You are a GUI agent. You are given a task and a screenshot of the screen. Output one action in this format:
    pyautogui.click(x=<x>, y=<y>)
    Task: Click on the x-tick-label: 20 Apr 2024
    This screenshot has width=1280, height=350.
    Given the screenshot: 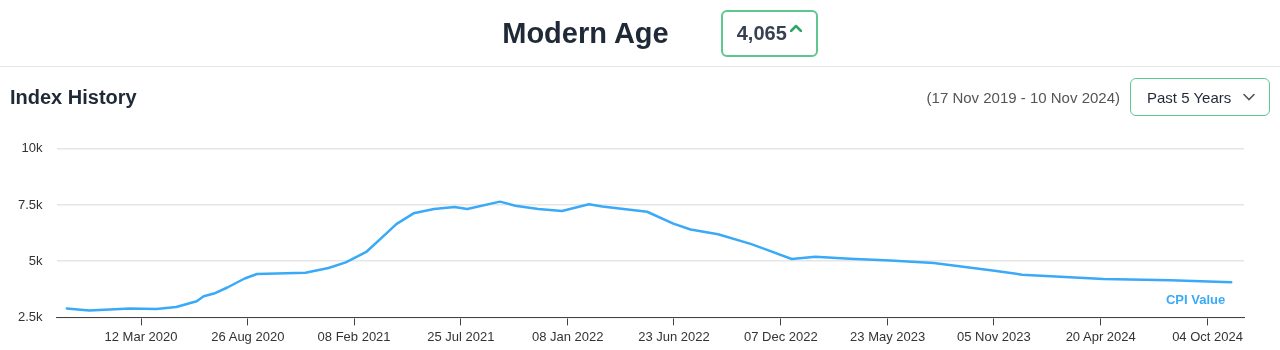 What is the action you would take?
    pyautogui.click(x=1100, y=336)
    